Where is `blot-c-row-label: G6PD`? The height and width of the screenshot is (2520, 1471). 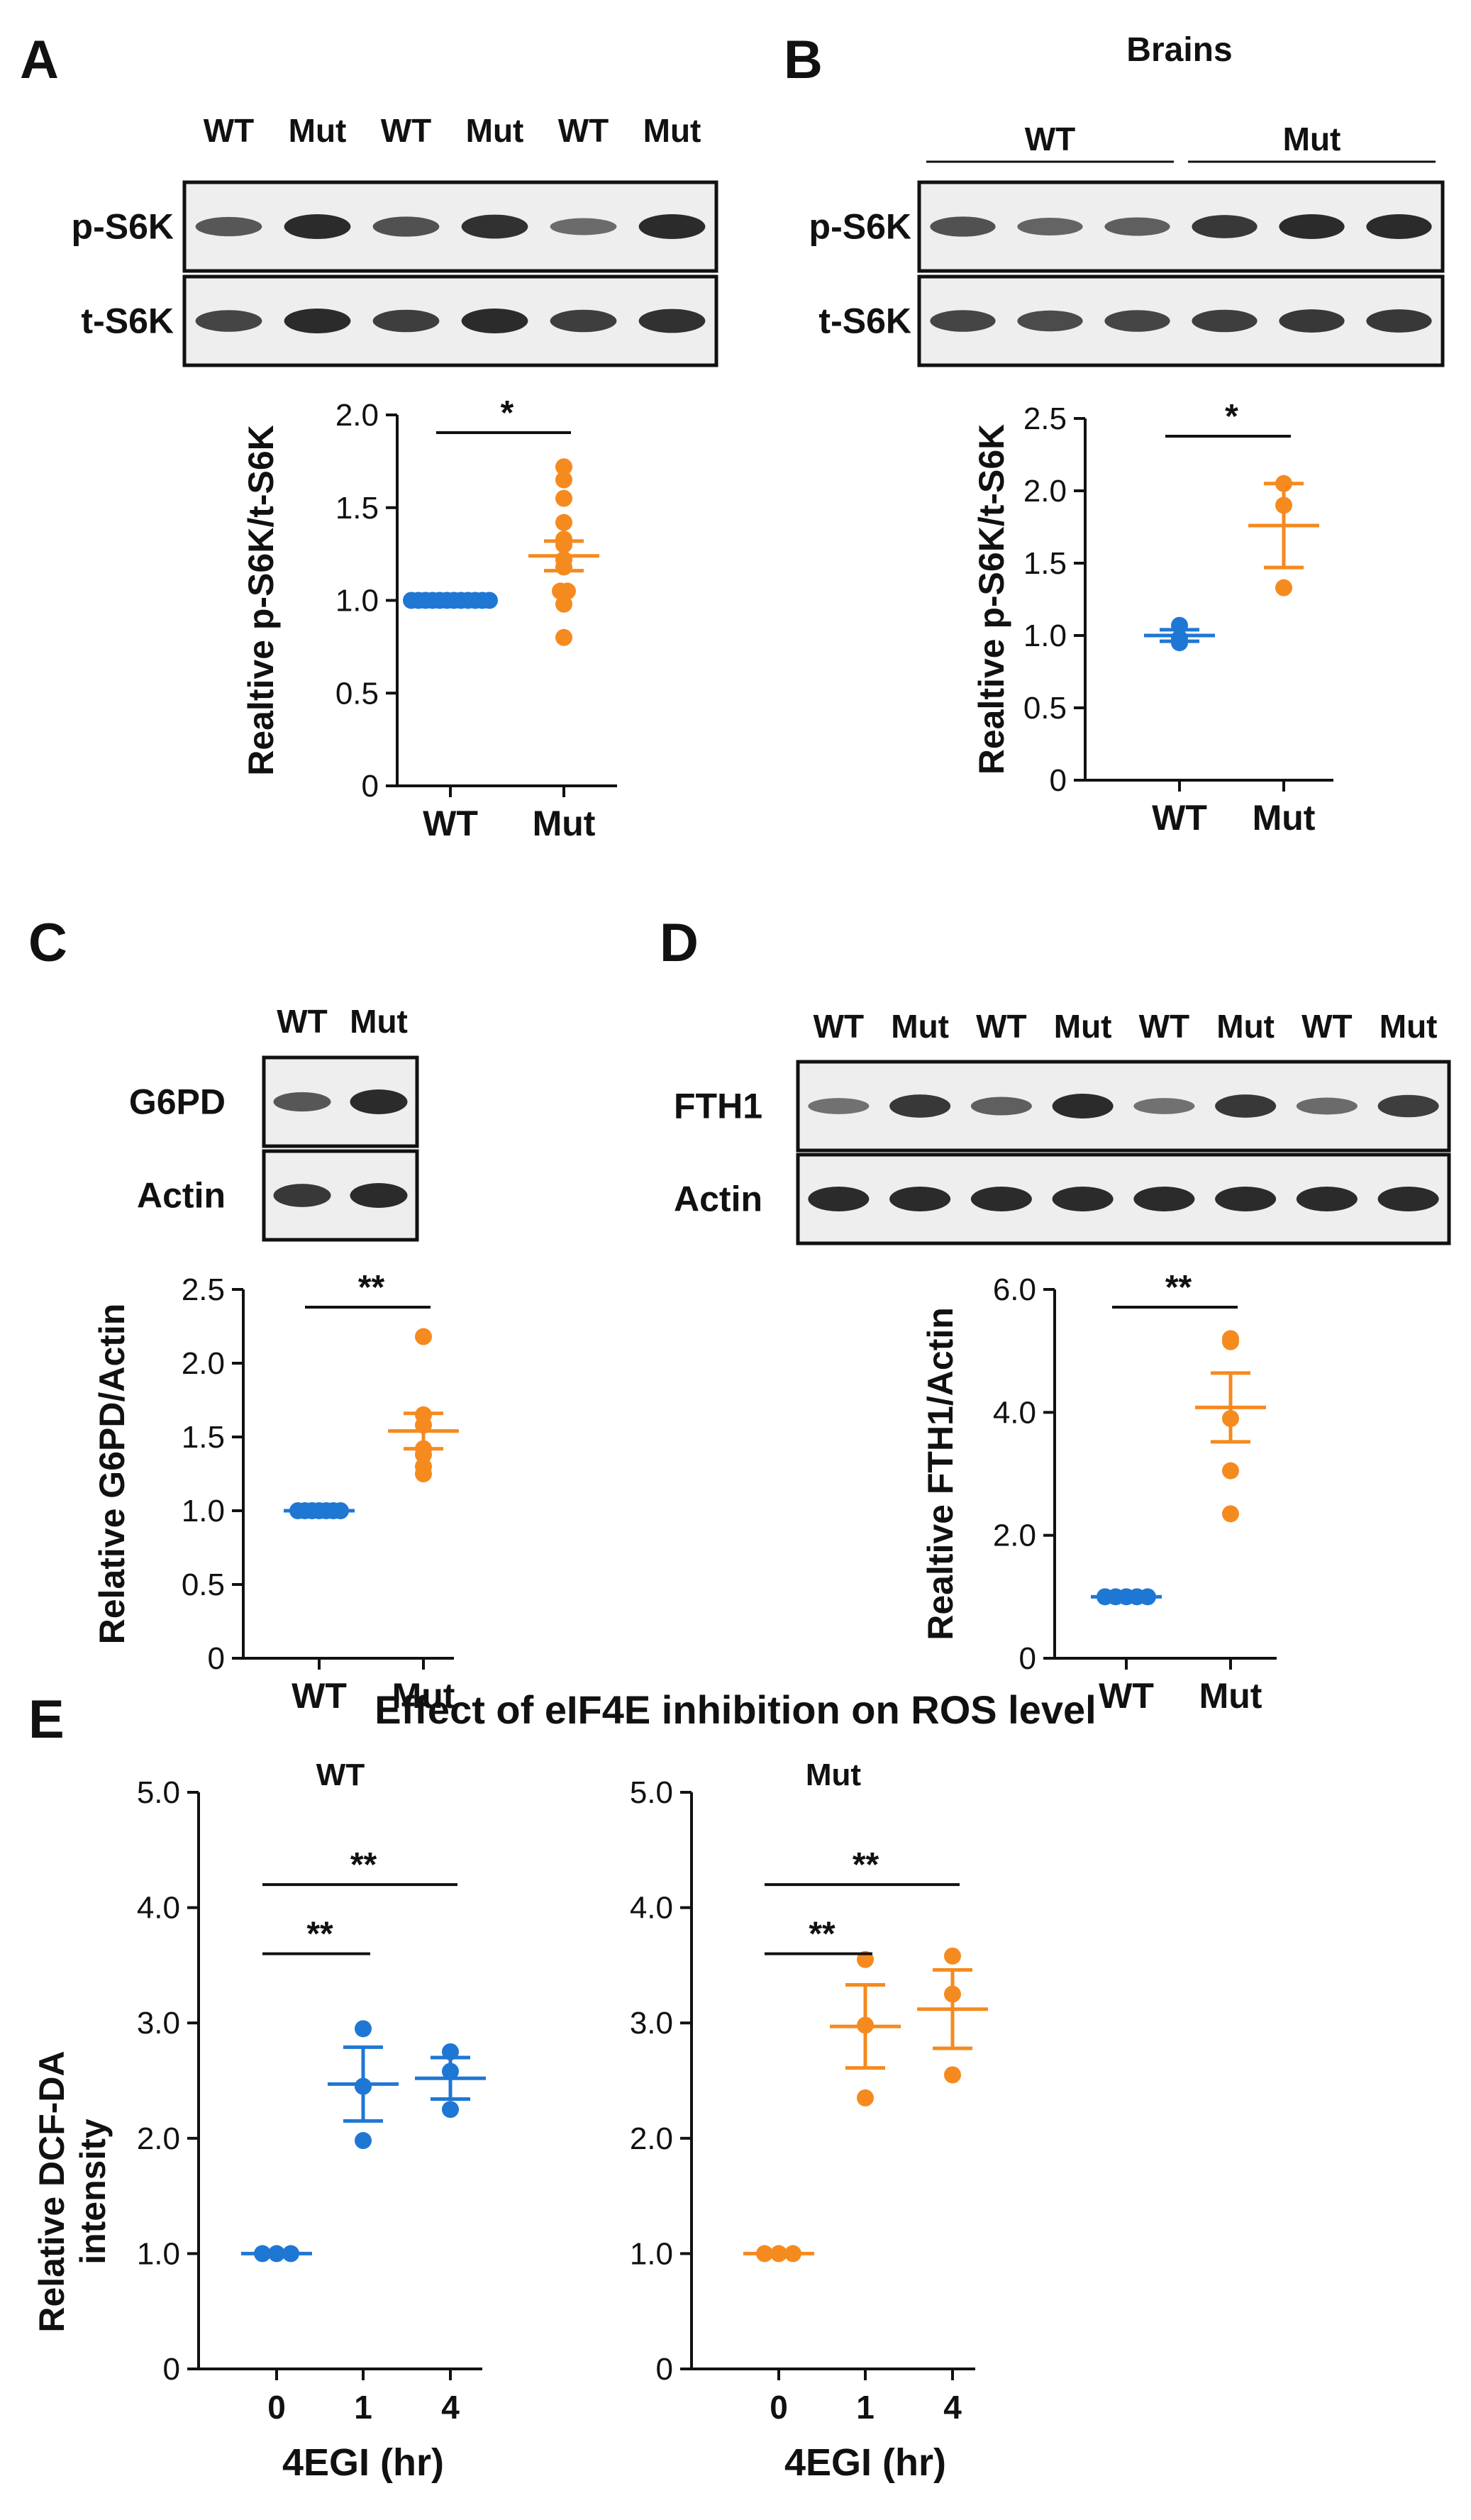 blot-c-row-label: G6PD is located at coordinates (177, 1102).